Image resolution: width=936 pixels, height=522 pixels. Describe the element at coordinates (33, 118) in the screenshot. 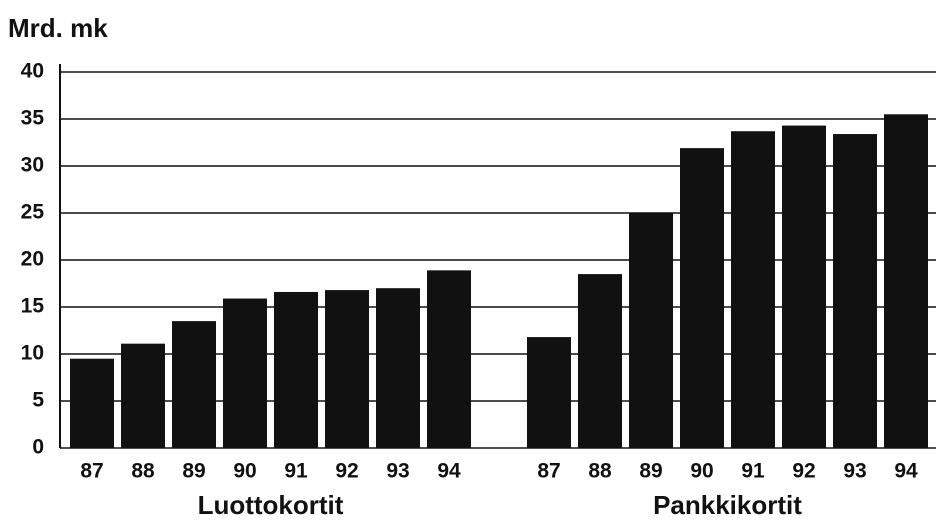

I see `y-tick-label: 35` at that location.